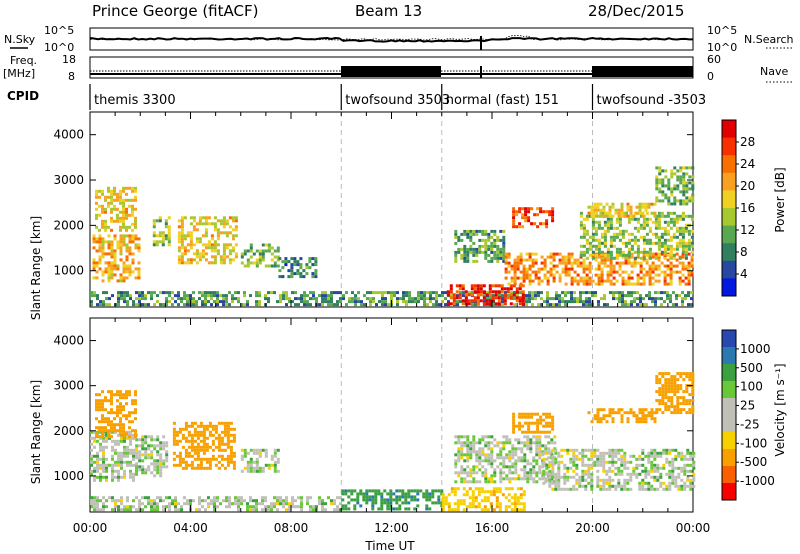  Describe the element at coordinates (389, 546) in the screenshot. I see `x-axis-label: Time UT` at that location.